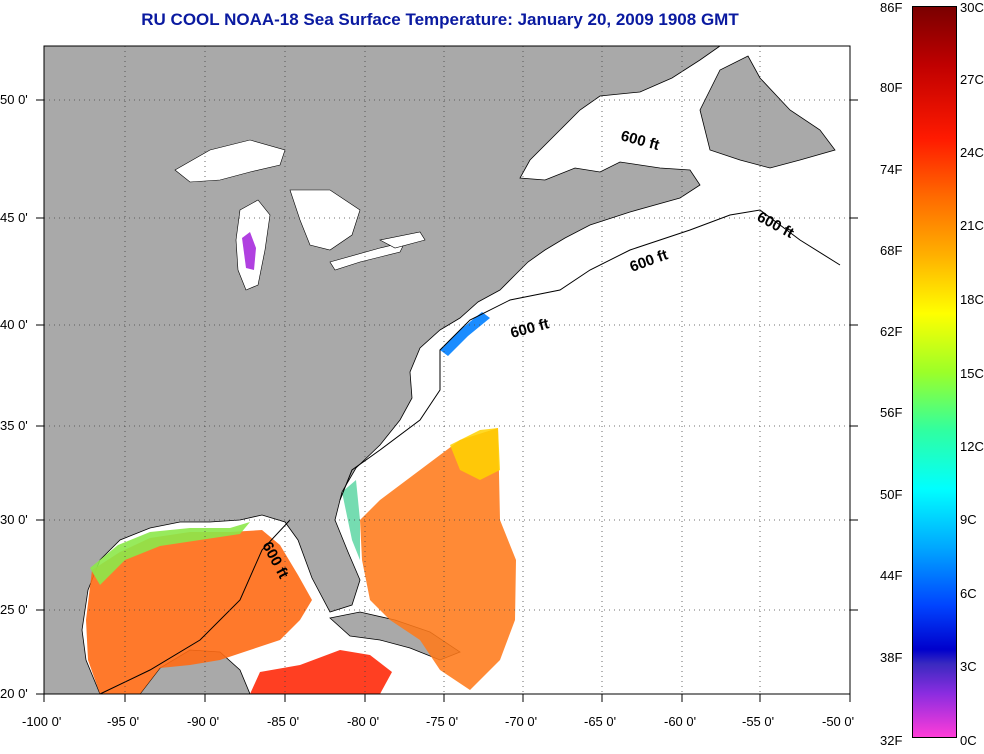 Image resolution: width=984 pixels, height=754 pixels. I want to click on lon-label-50: -50 0', so click(838, 721).